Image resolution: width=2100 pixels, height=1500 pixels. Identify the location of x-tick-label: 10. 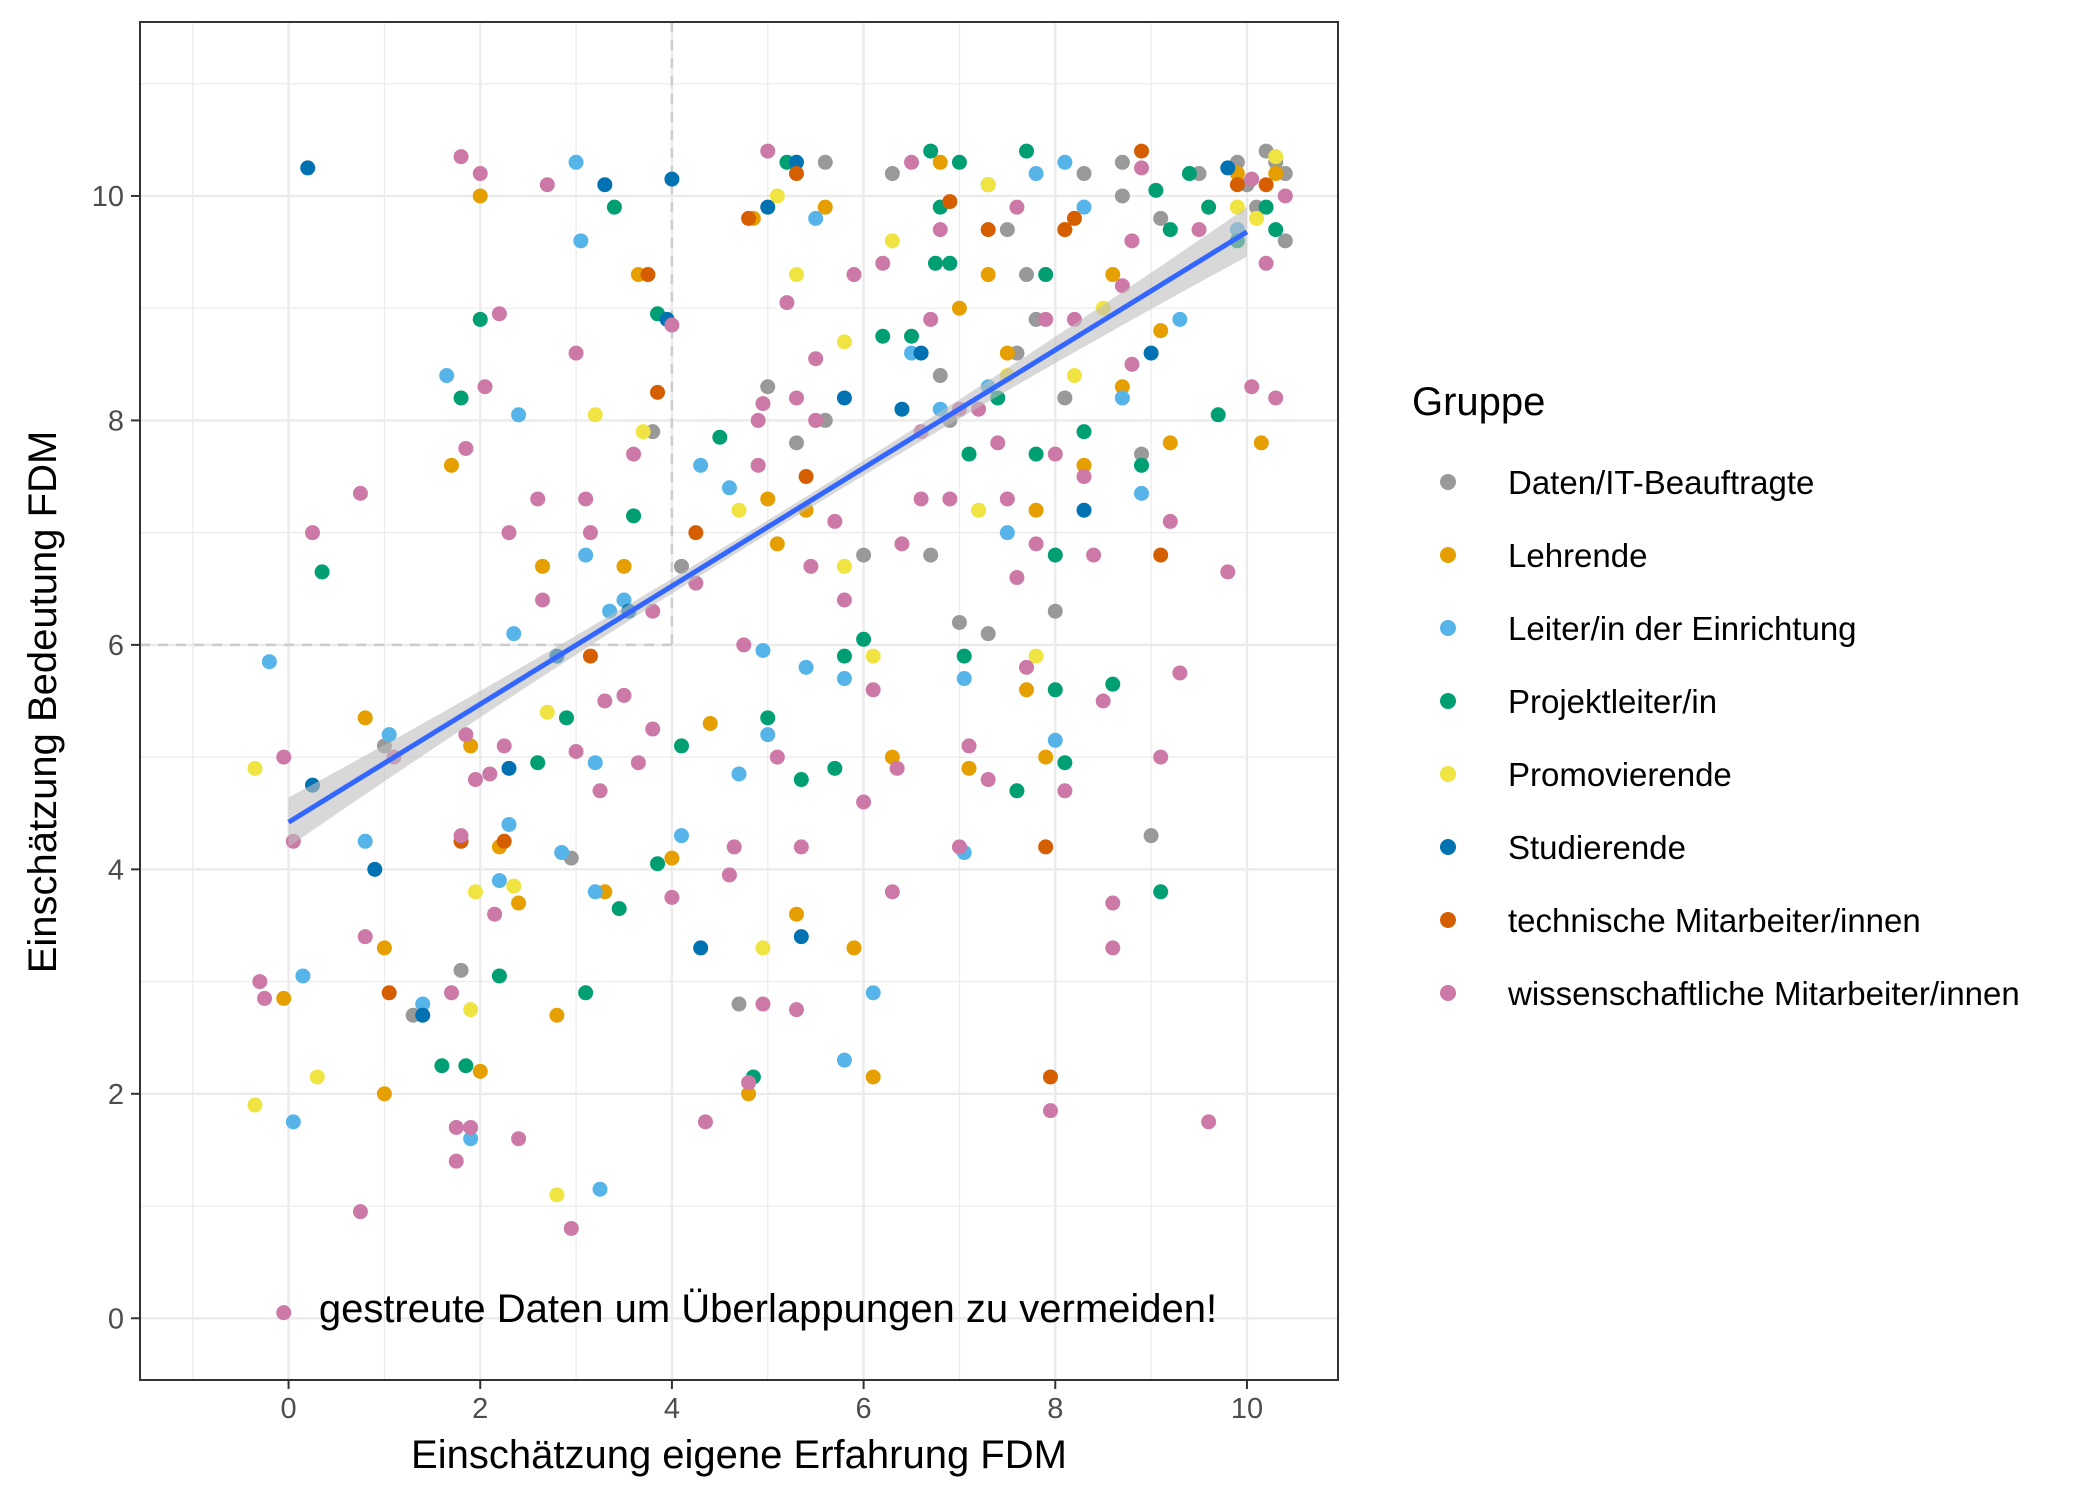
(1247, 1409).